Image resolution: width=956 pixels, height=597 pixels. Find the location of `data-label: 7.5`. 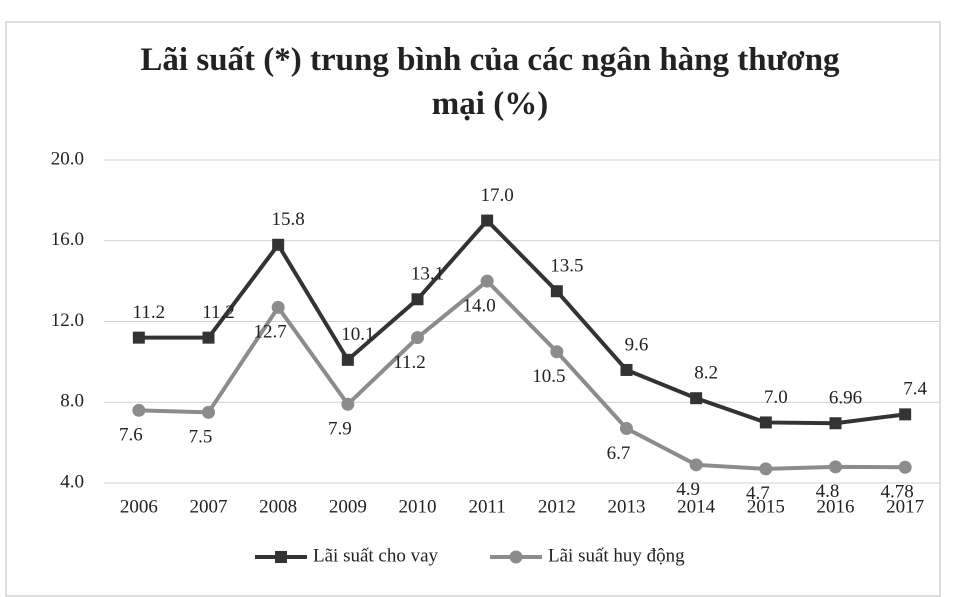

data-label: 7.5 is located at coordinates (201, 437).